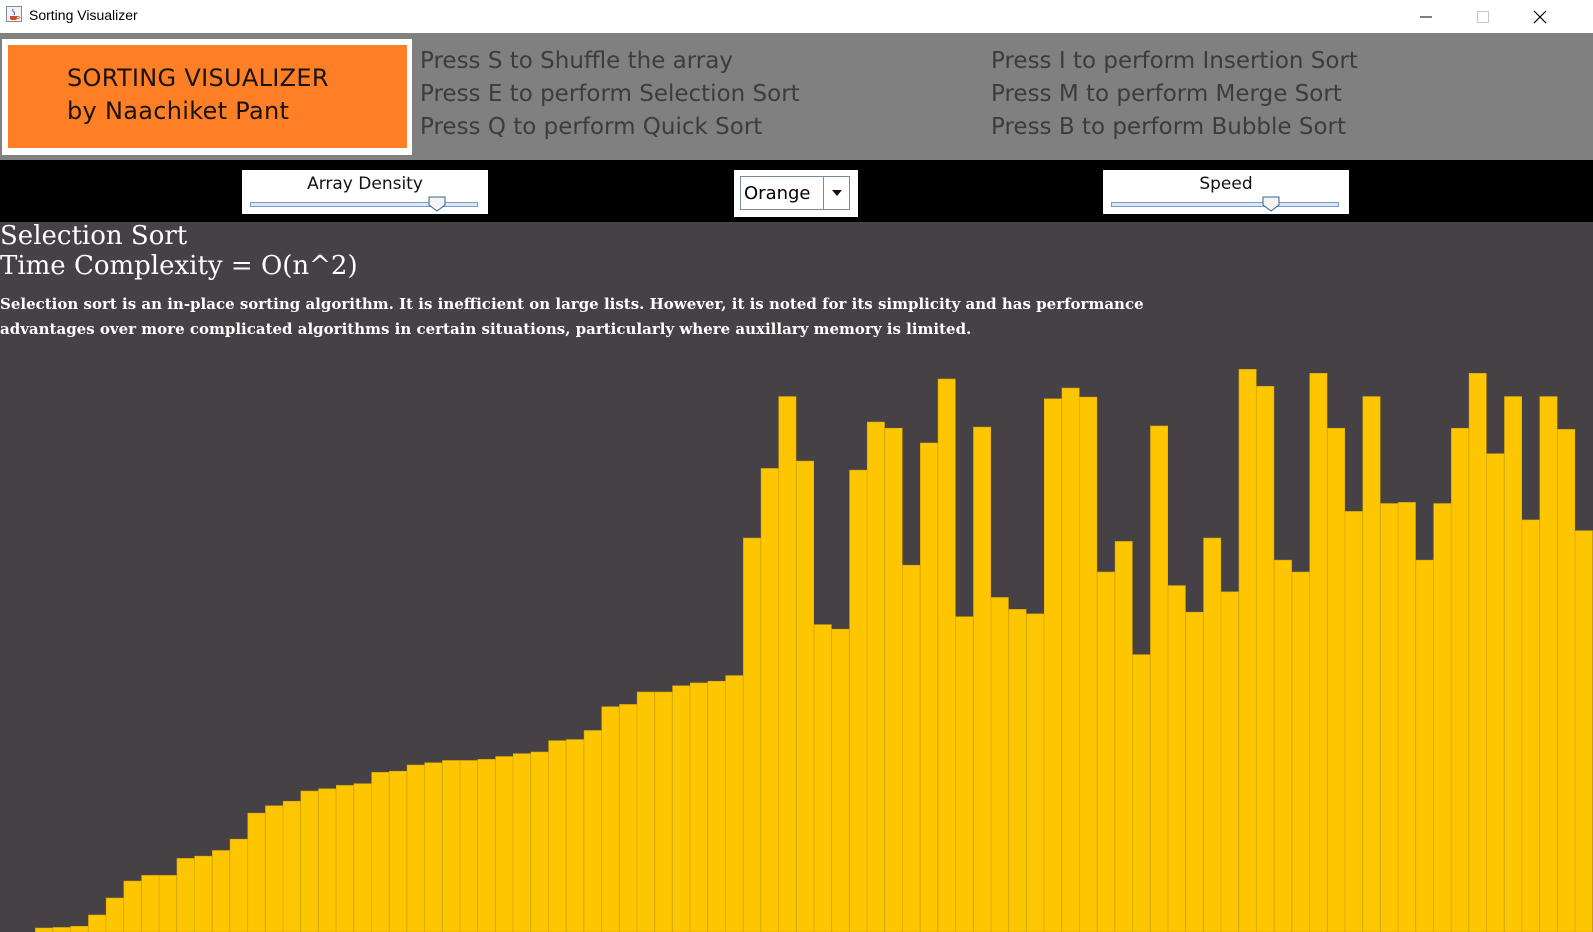 This screenshot has width=1593, height=932. I want to click on close-button, so click(1540, 16).